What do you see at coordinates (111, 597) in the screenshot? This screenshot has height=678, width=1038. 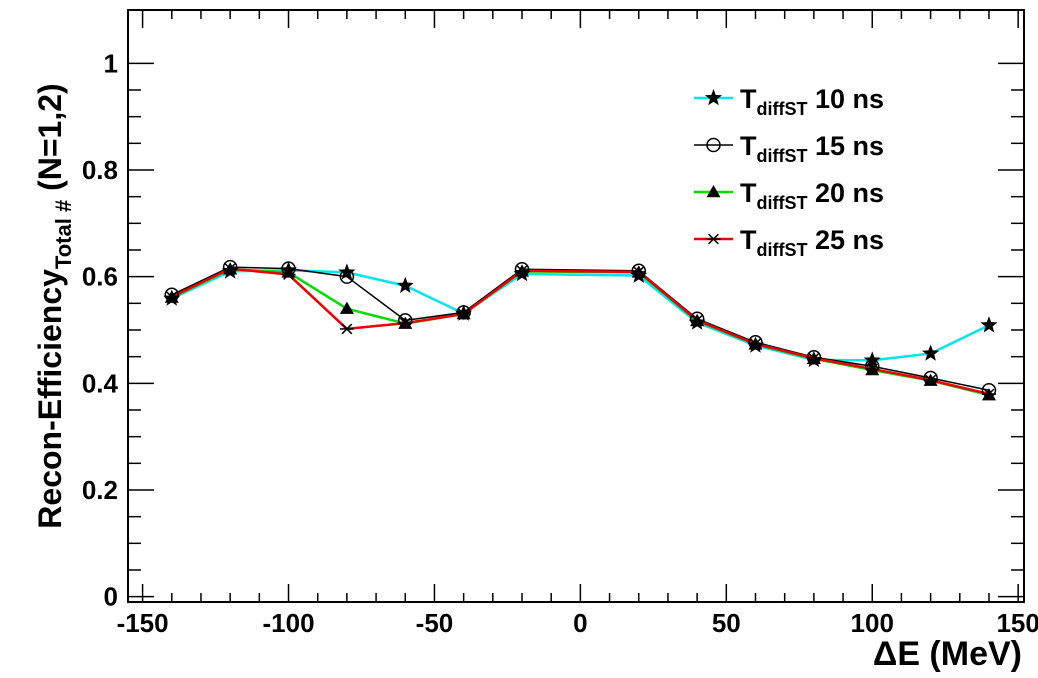 I see `y-tick-label: 0` at bounding box center [111, 597].